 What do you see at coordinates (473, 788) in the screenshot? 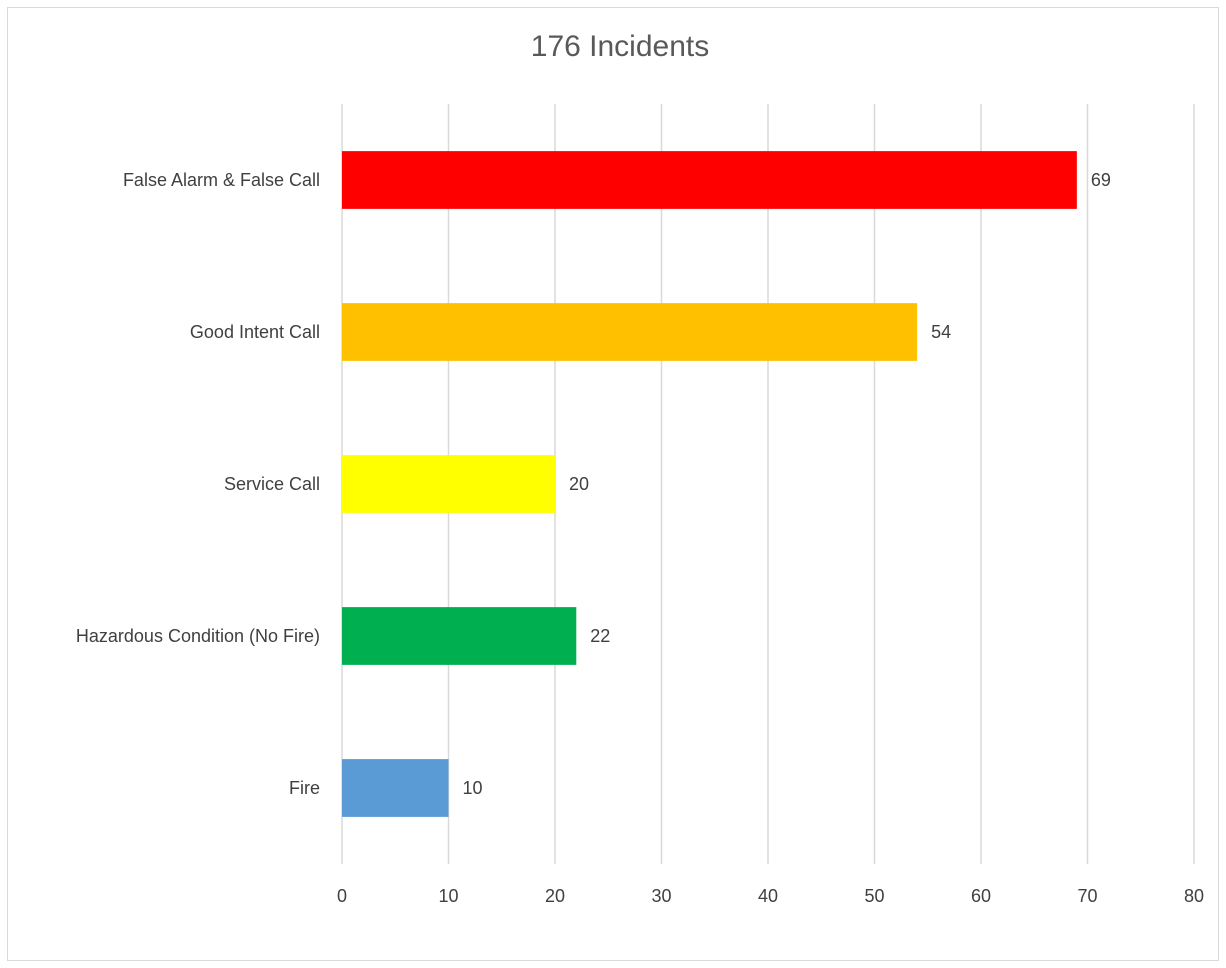
I see `data-label: 10` at bounding box center [473, 788].